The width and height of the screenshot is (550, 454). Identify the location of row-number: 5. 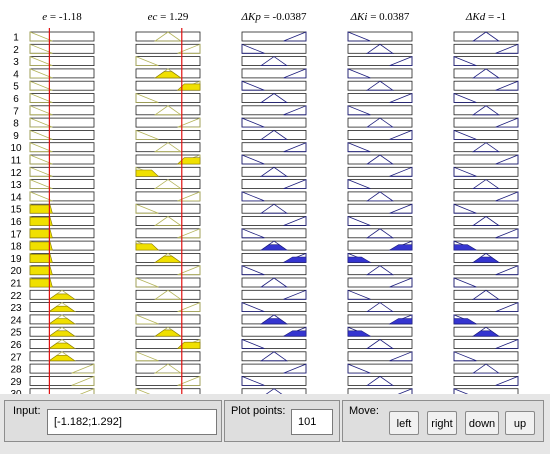
(16, 87).